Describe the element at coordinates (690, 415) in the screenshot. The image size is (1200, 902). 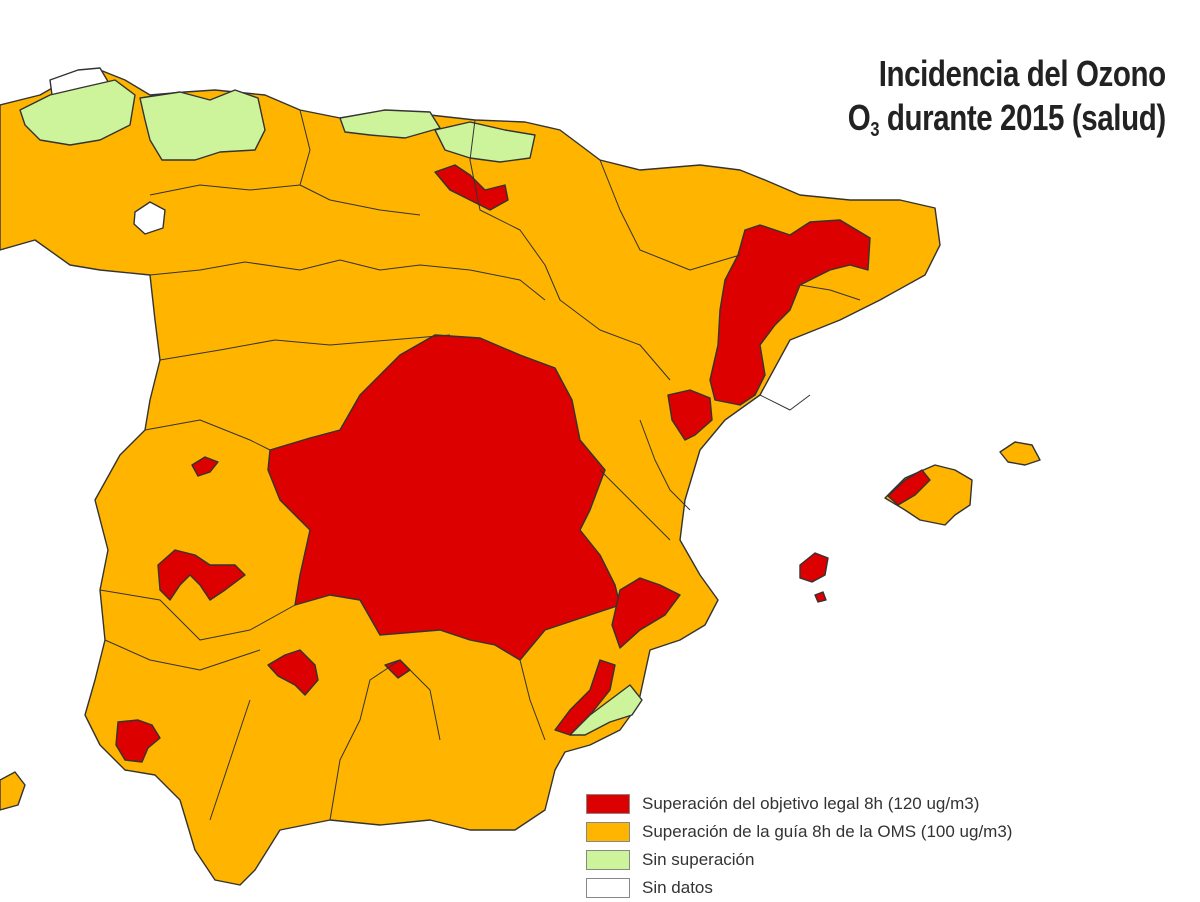
I see `region-red-teruel` at that location.